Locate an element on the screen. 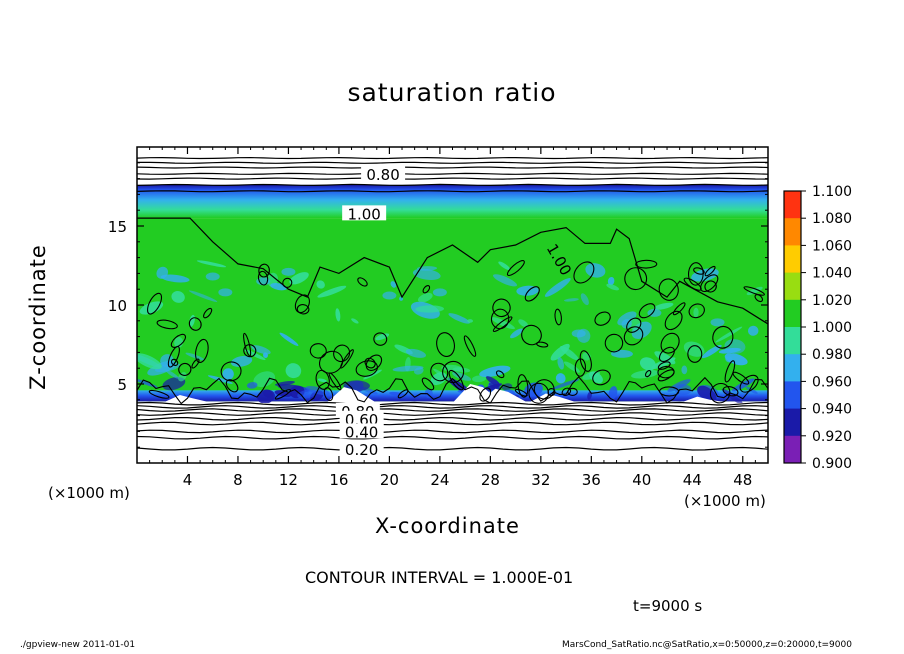  x-tick-label: 32 is located at coordinates (540, 480).